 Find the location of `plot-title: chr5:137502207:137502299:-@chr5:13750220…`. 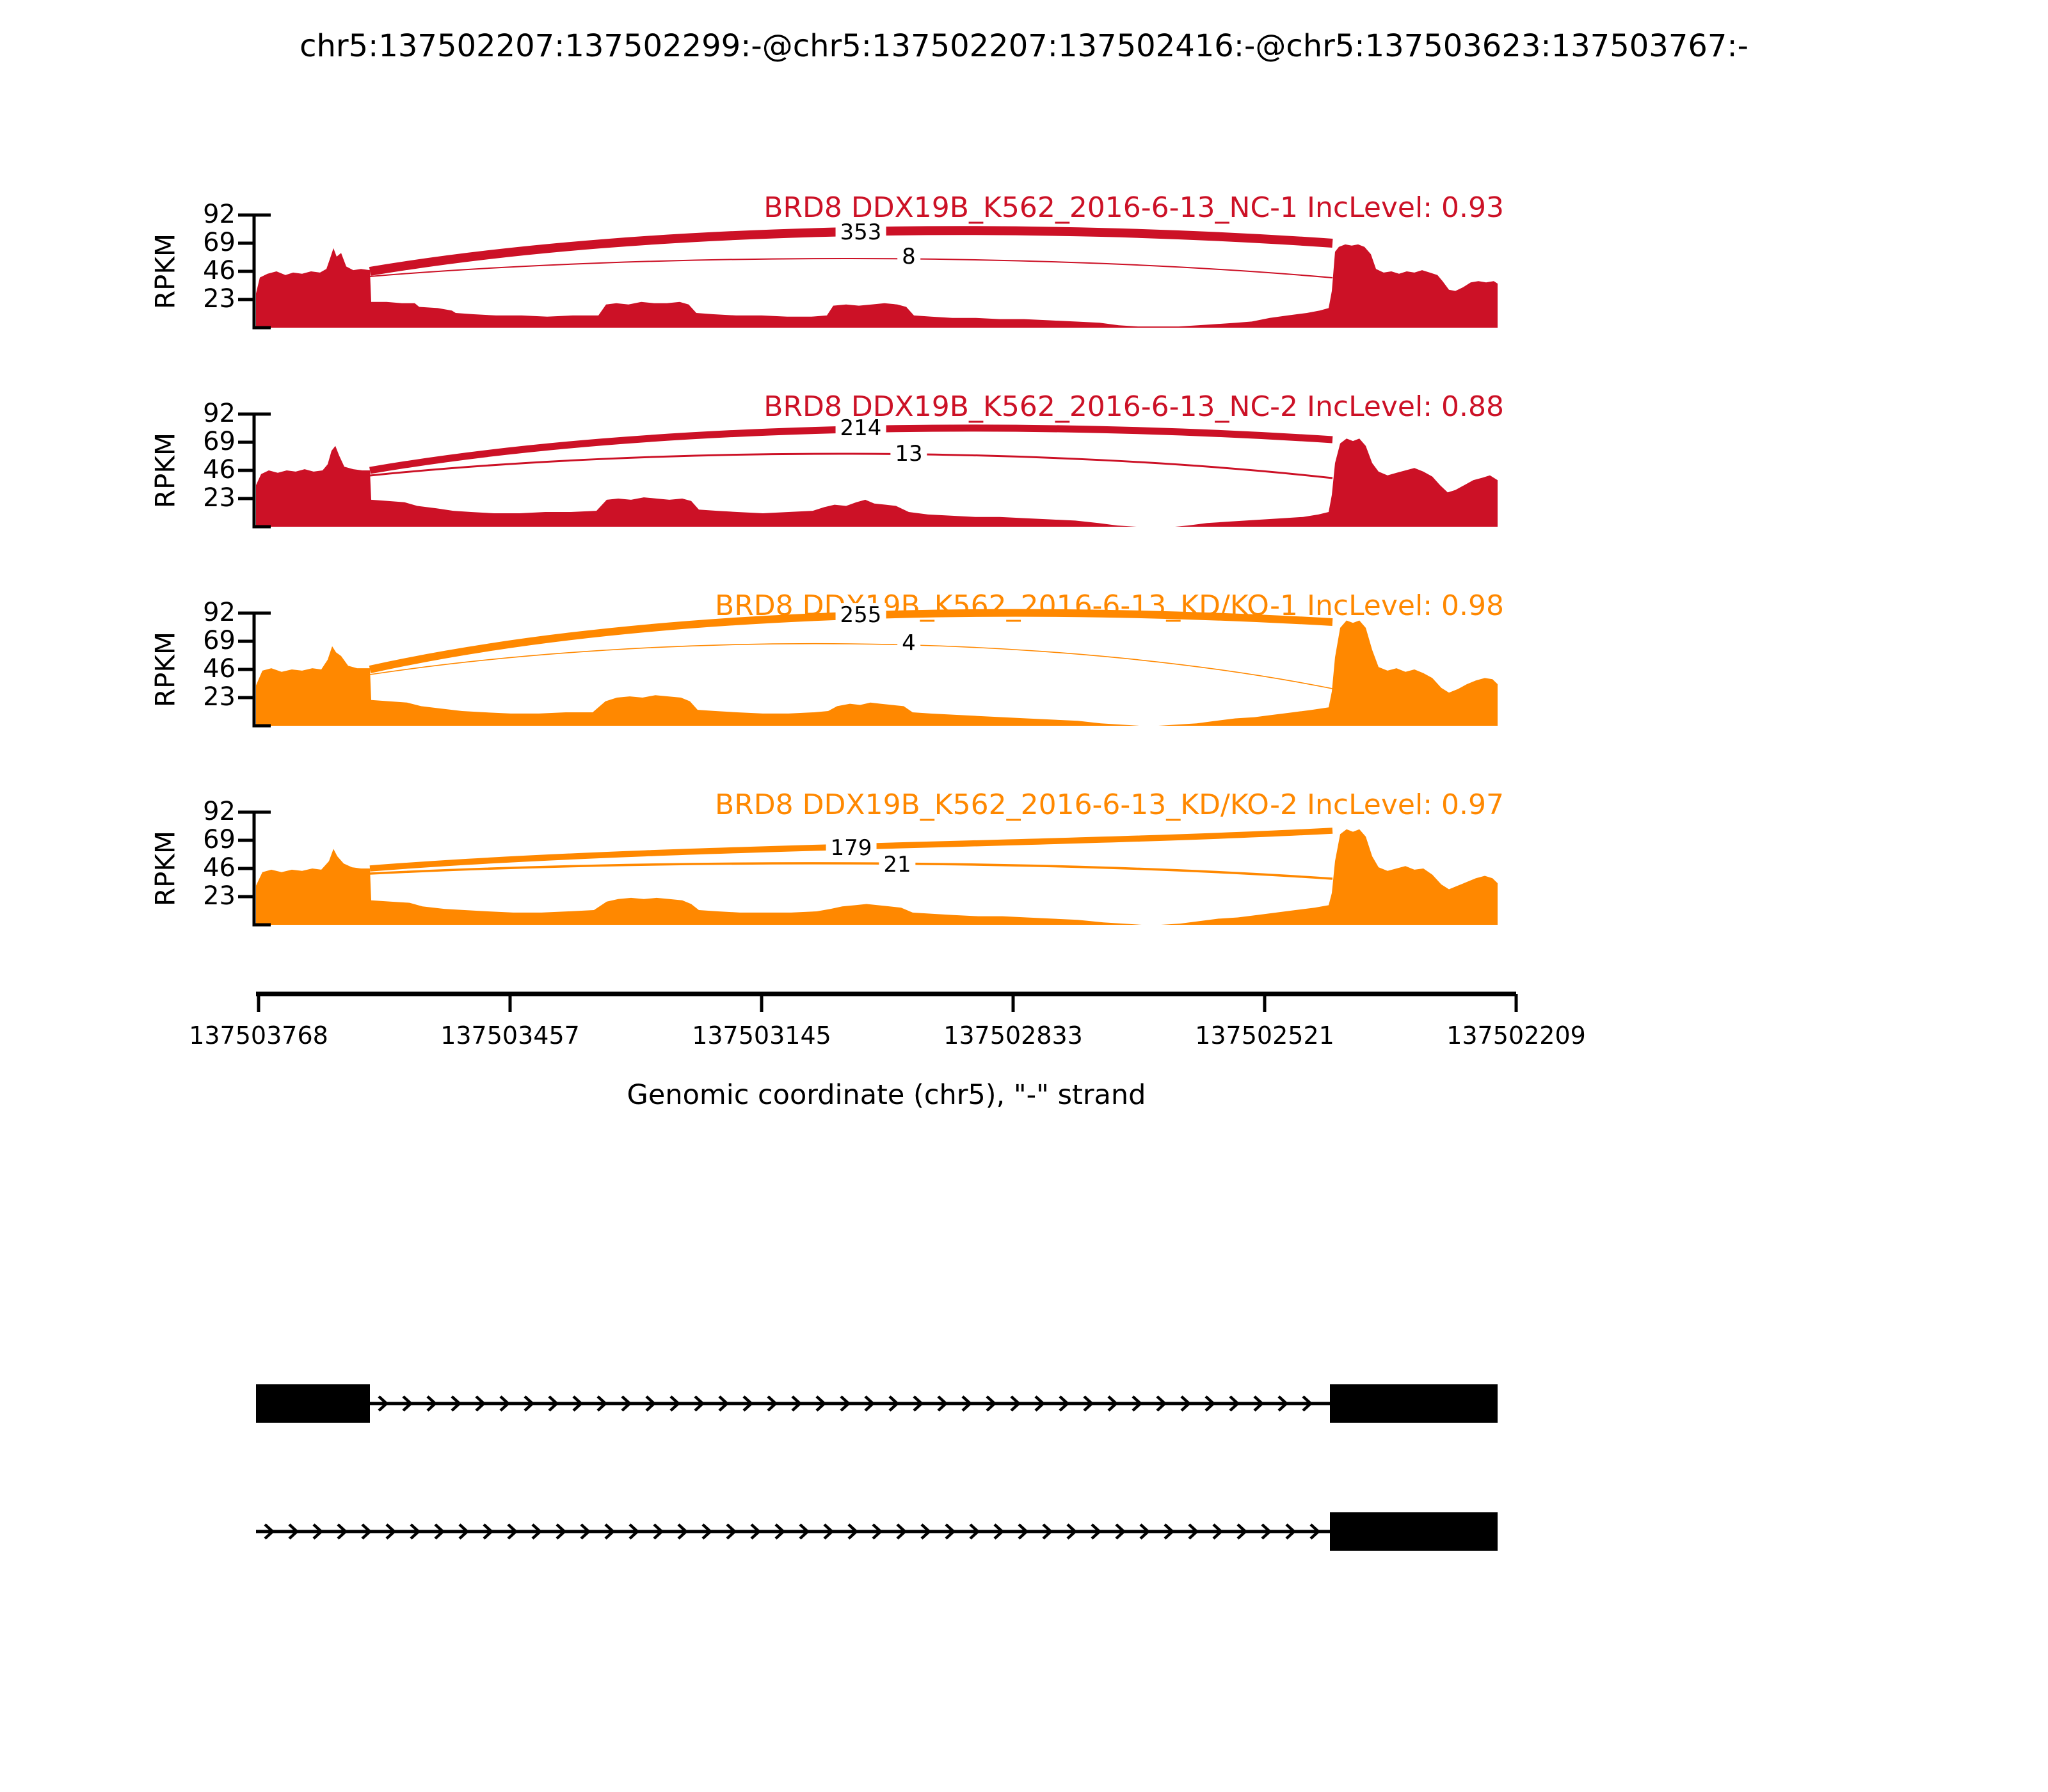

plot-title: chr5:137502207:137502299:-@chr5:13750220… is located at coordinates (1024, 46).